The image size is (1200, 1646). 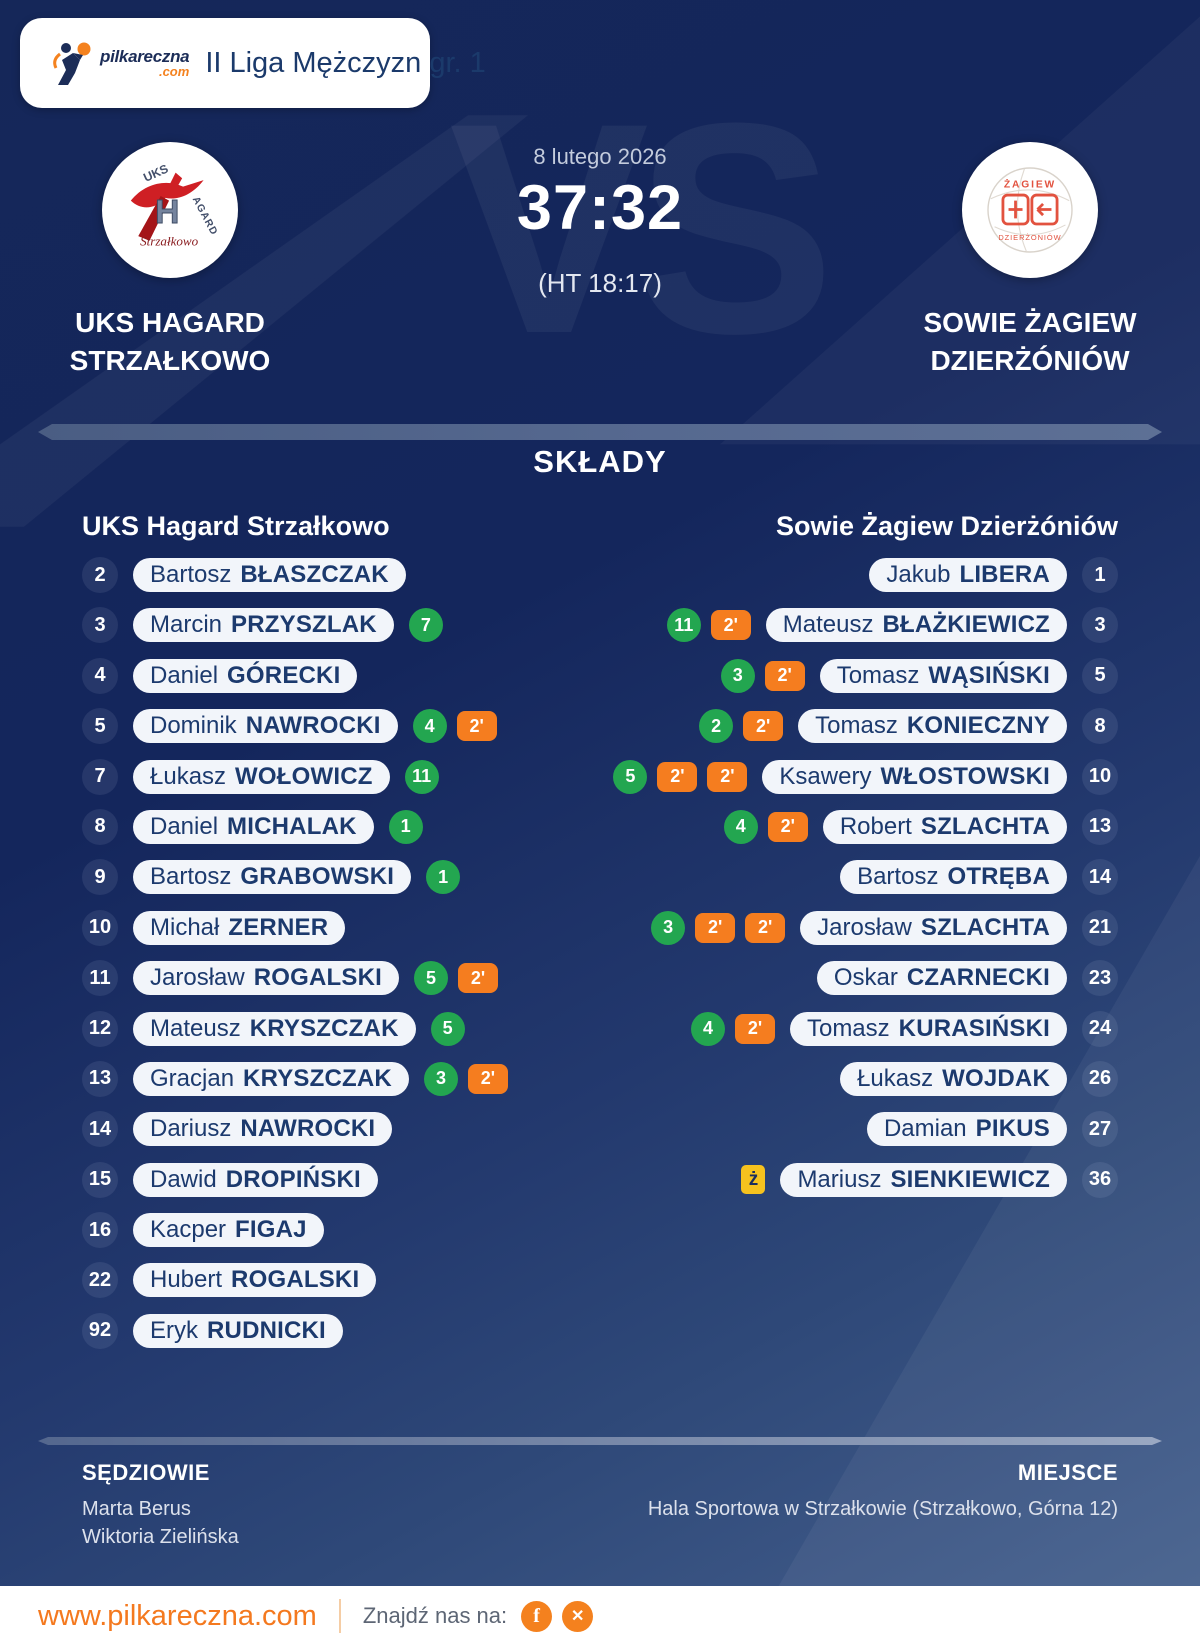 What do you see at coordinates (1100, 978) in the screenshot?
I see `player-number: 23` at bounding box center [1100, 978].